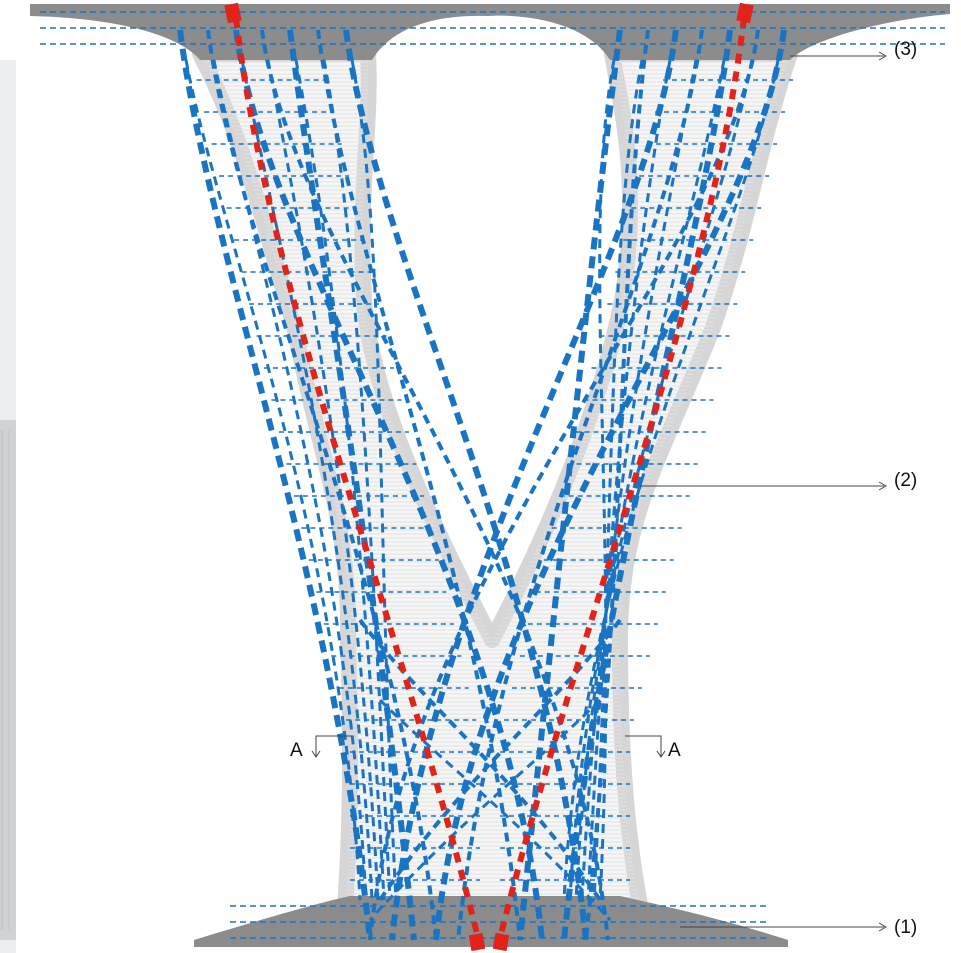 This screenshot has height=953, width=961. I want to click on anchor-top-right, so click(745, 13).